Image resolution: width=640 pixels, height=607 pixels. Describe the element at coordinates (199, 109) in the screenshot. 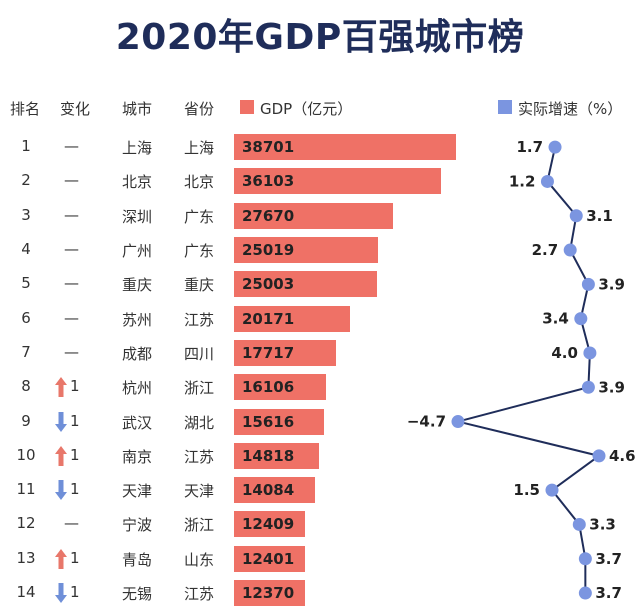

I see `header-province: 省份` at that location.